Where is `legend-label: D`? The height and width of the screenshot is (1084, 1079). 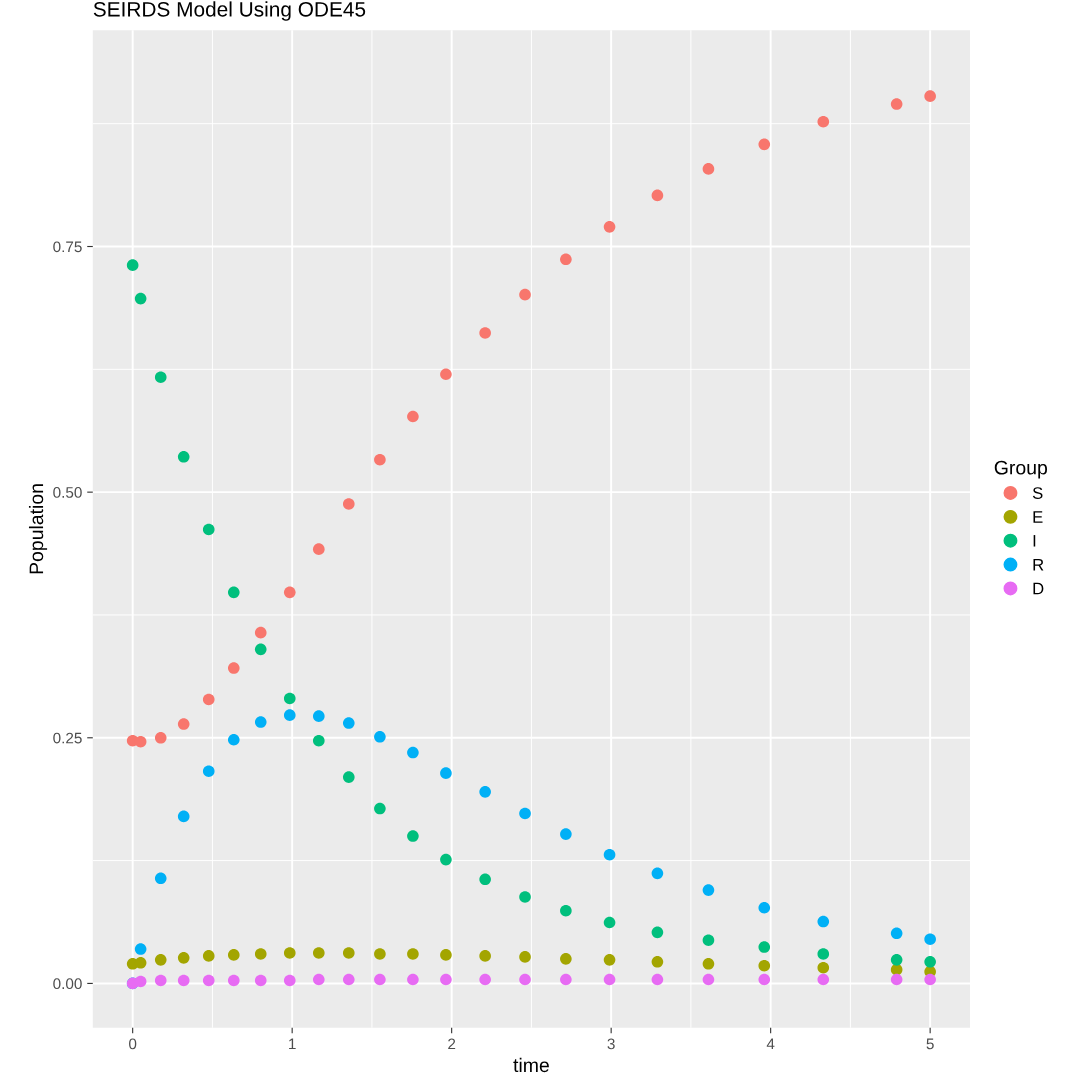
legend-label: D is located at coordinates (1038, 588).